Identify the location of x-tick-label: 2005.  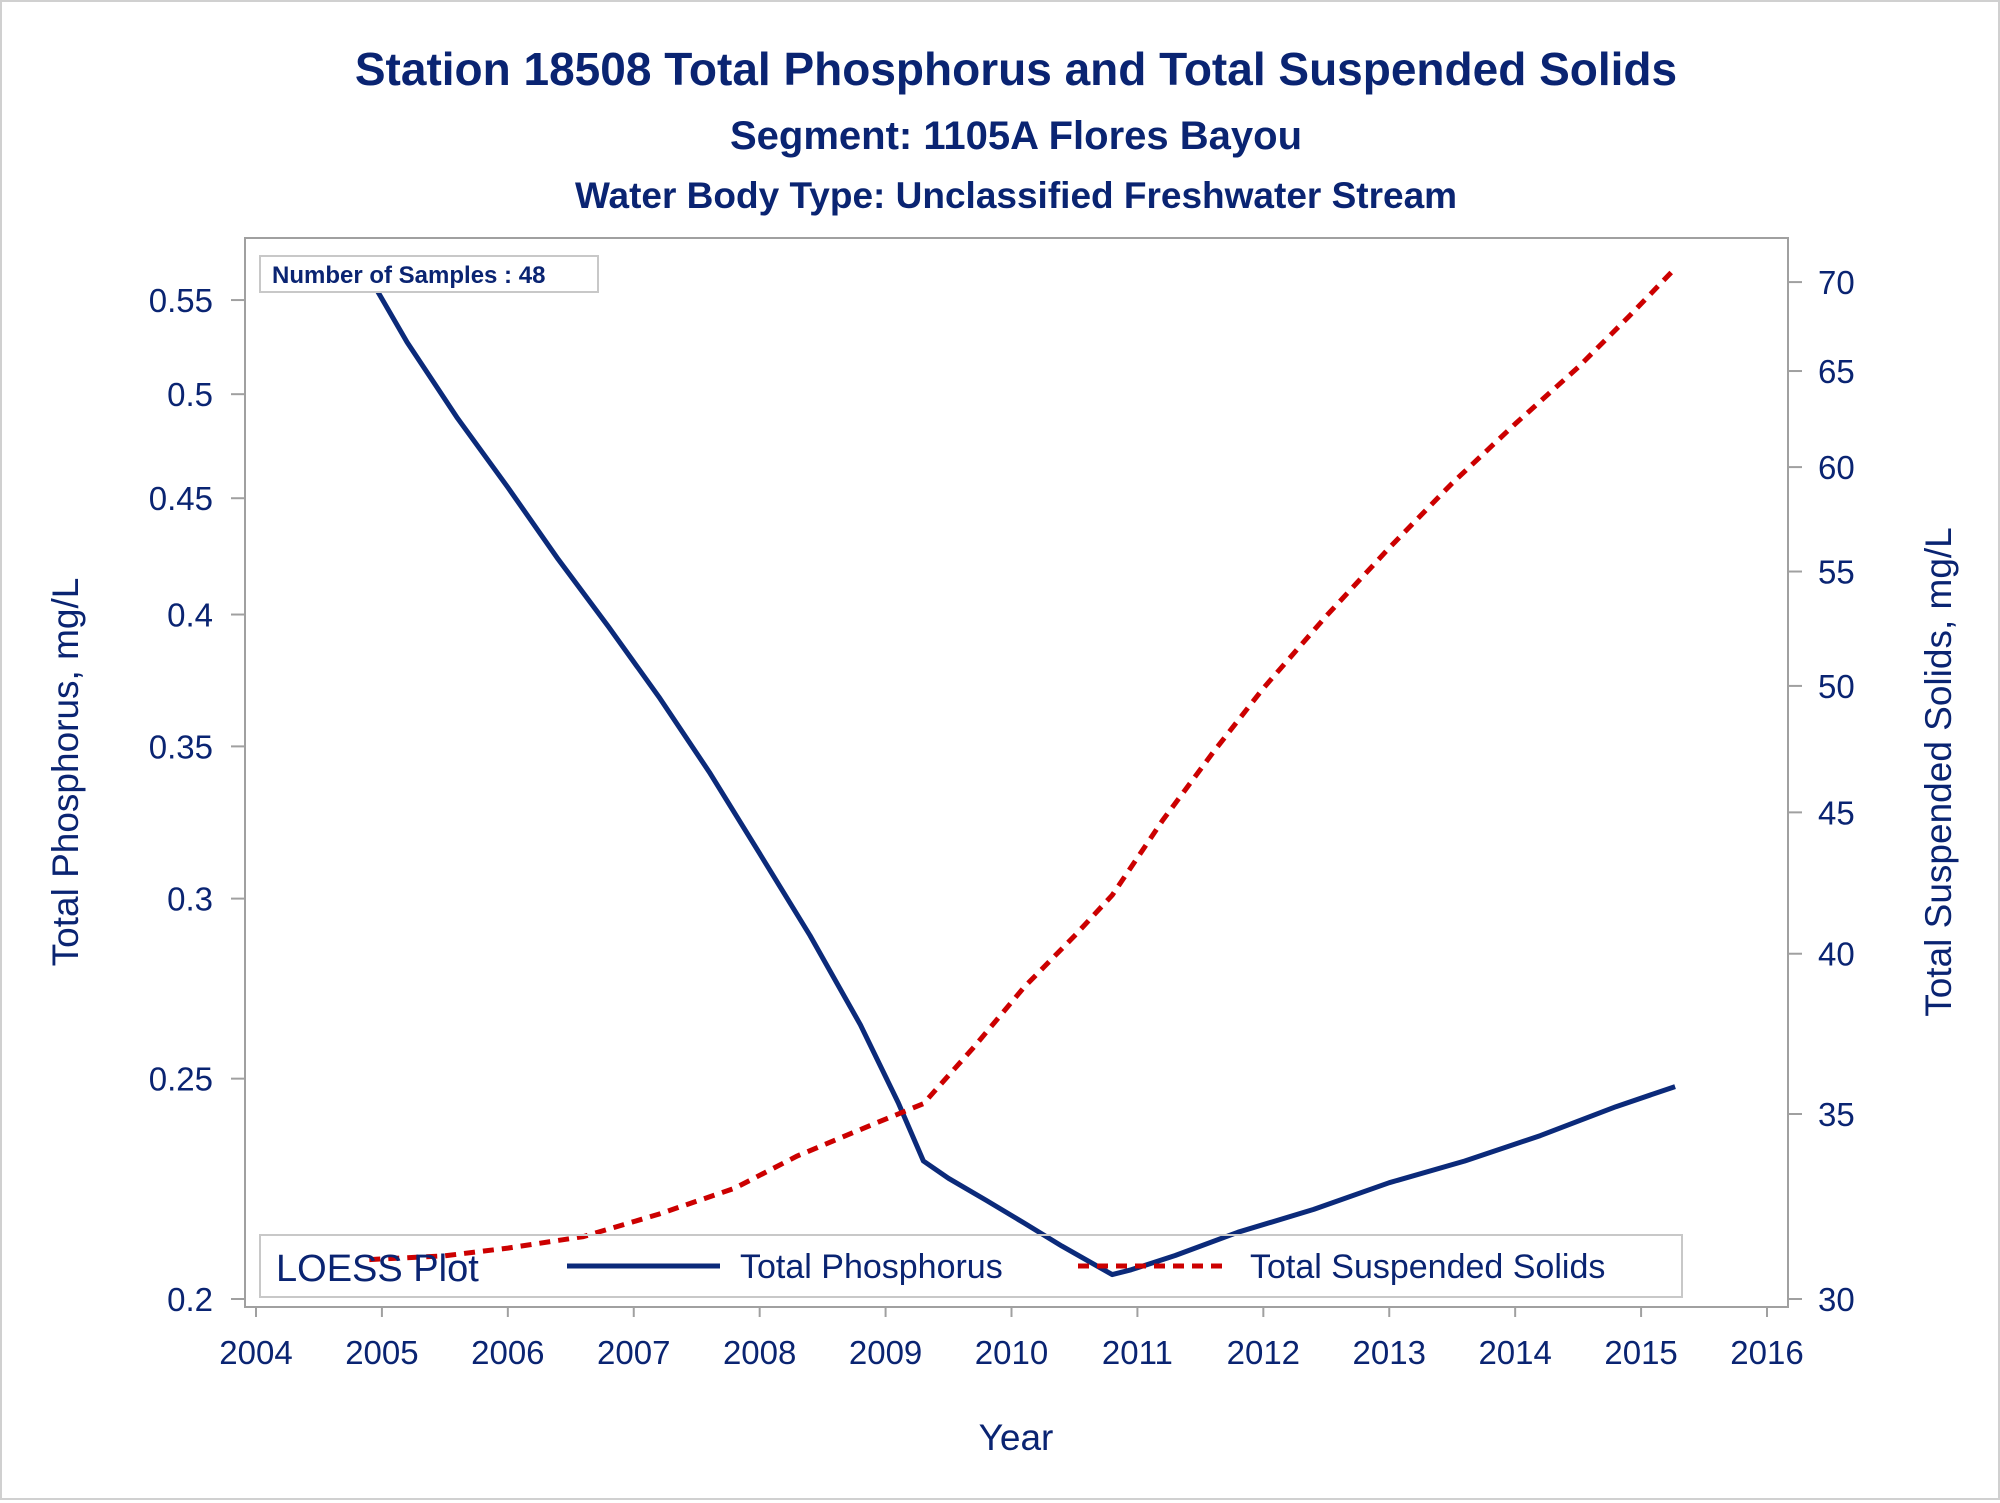
(381, 1352).